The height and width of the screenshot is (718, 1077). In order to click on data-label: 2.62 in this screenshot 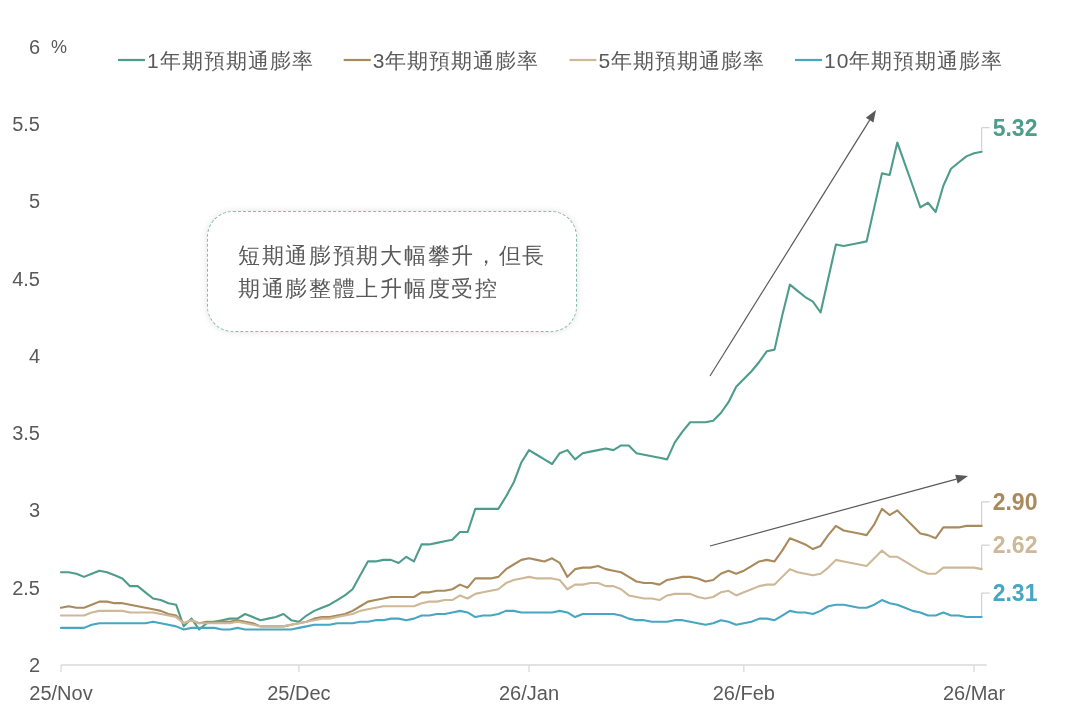, I will do `click(1015, 545)`.